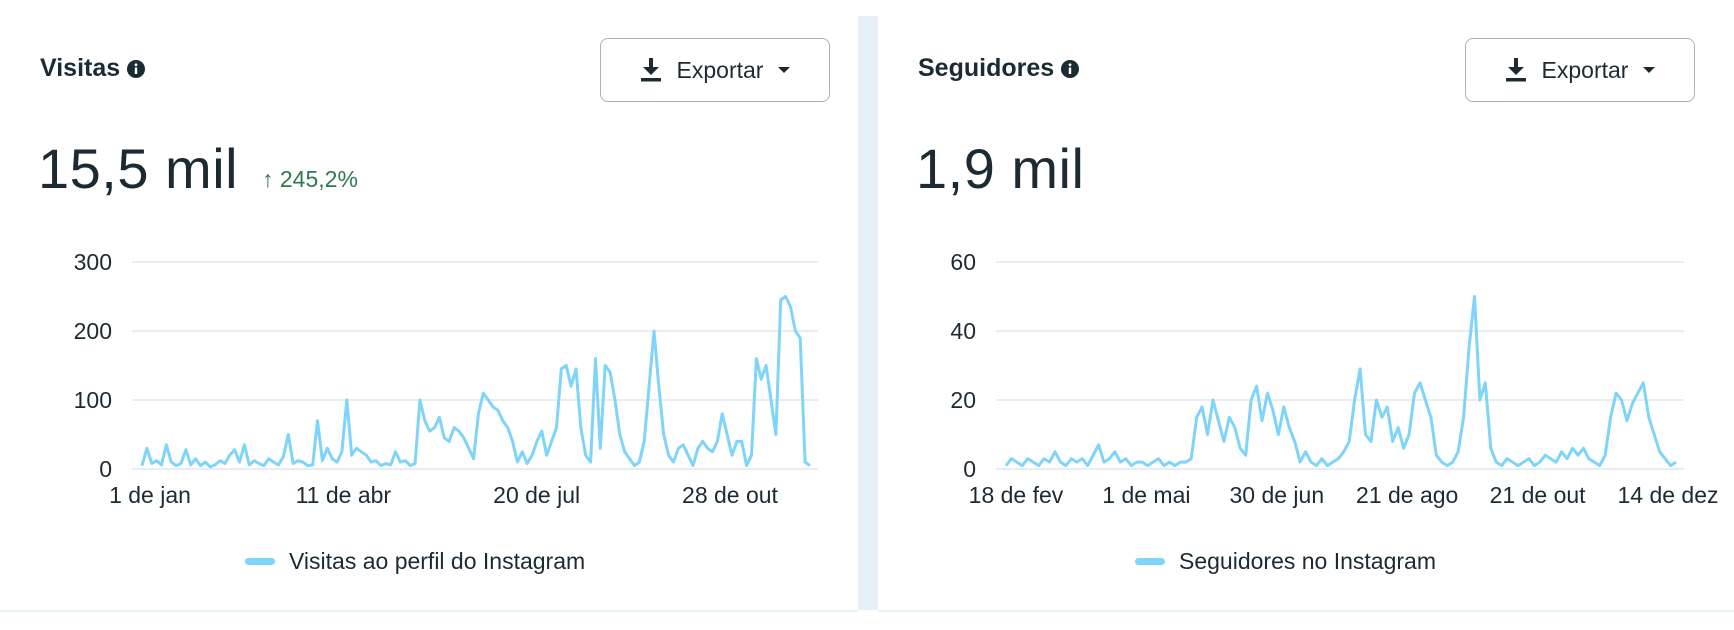 Image resolution: width=1734 pixels, height=630 pixels. What do you see at coordinates (138, 168) in the screenshot?
I see `visits-total: 15,5 mil` at bounding box center [138, 168].